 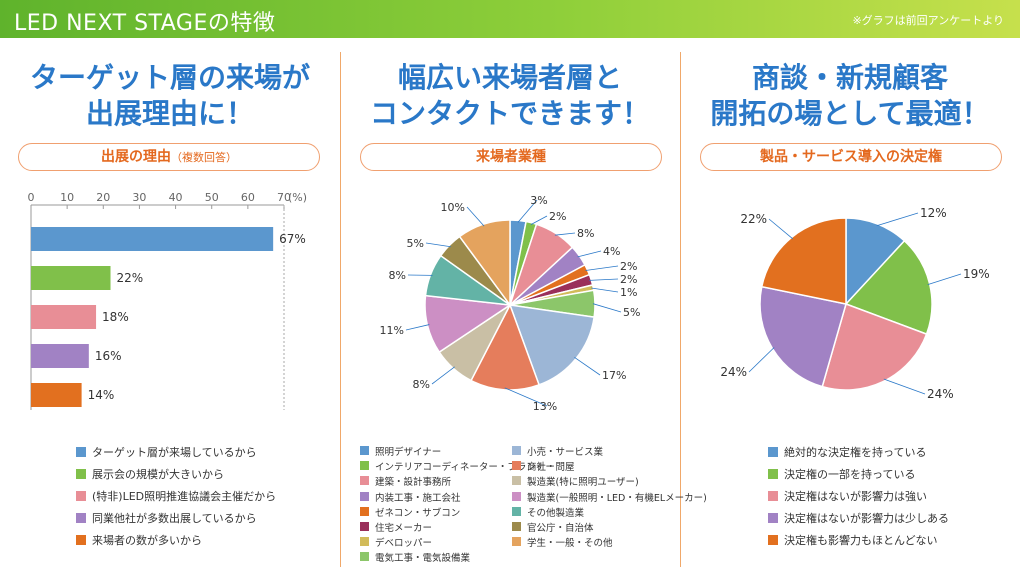 What do you see at coordinates (511, 157) in the screenshot?
I see `col2-section-pill: 来場者業種` at bounding box center [511, 157].